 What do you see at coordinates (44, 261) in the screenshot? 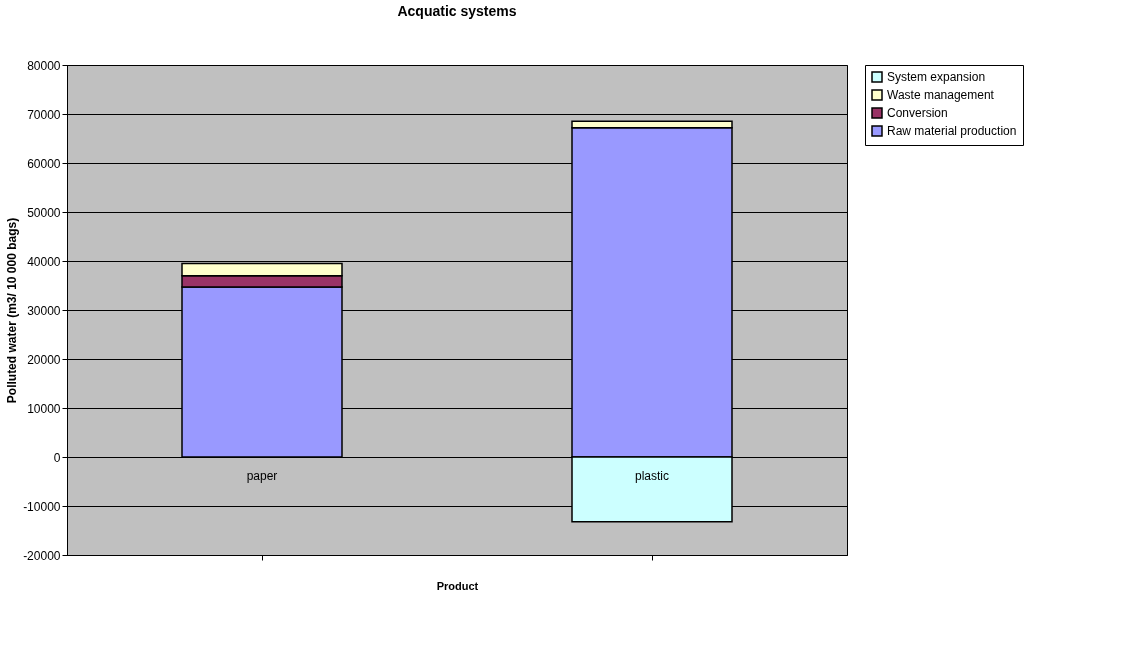
I see `y-tick-label: 40000` at bounding box center [44, 261].